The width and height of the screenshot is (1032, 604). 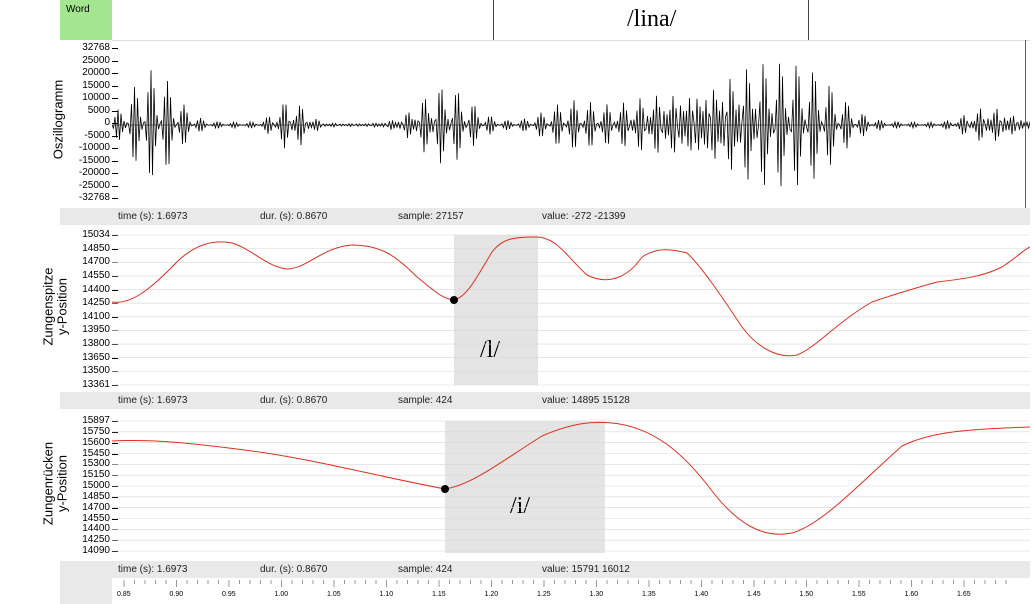 I want to click on word-tier: /lina/, so click(x=571, y=20).